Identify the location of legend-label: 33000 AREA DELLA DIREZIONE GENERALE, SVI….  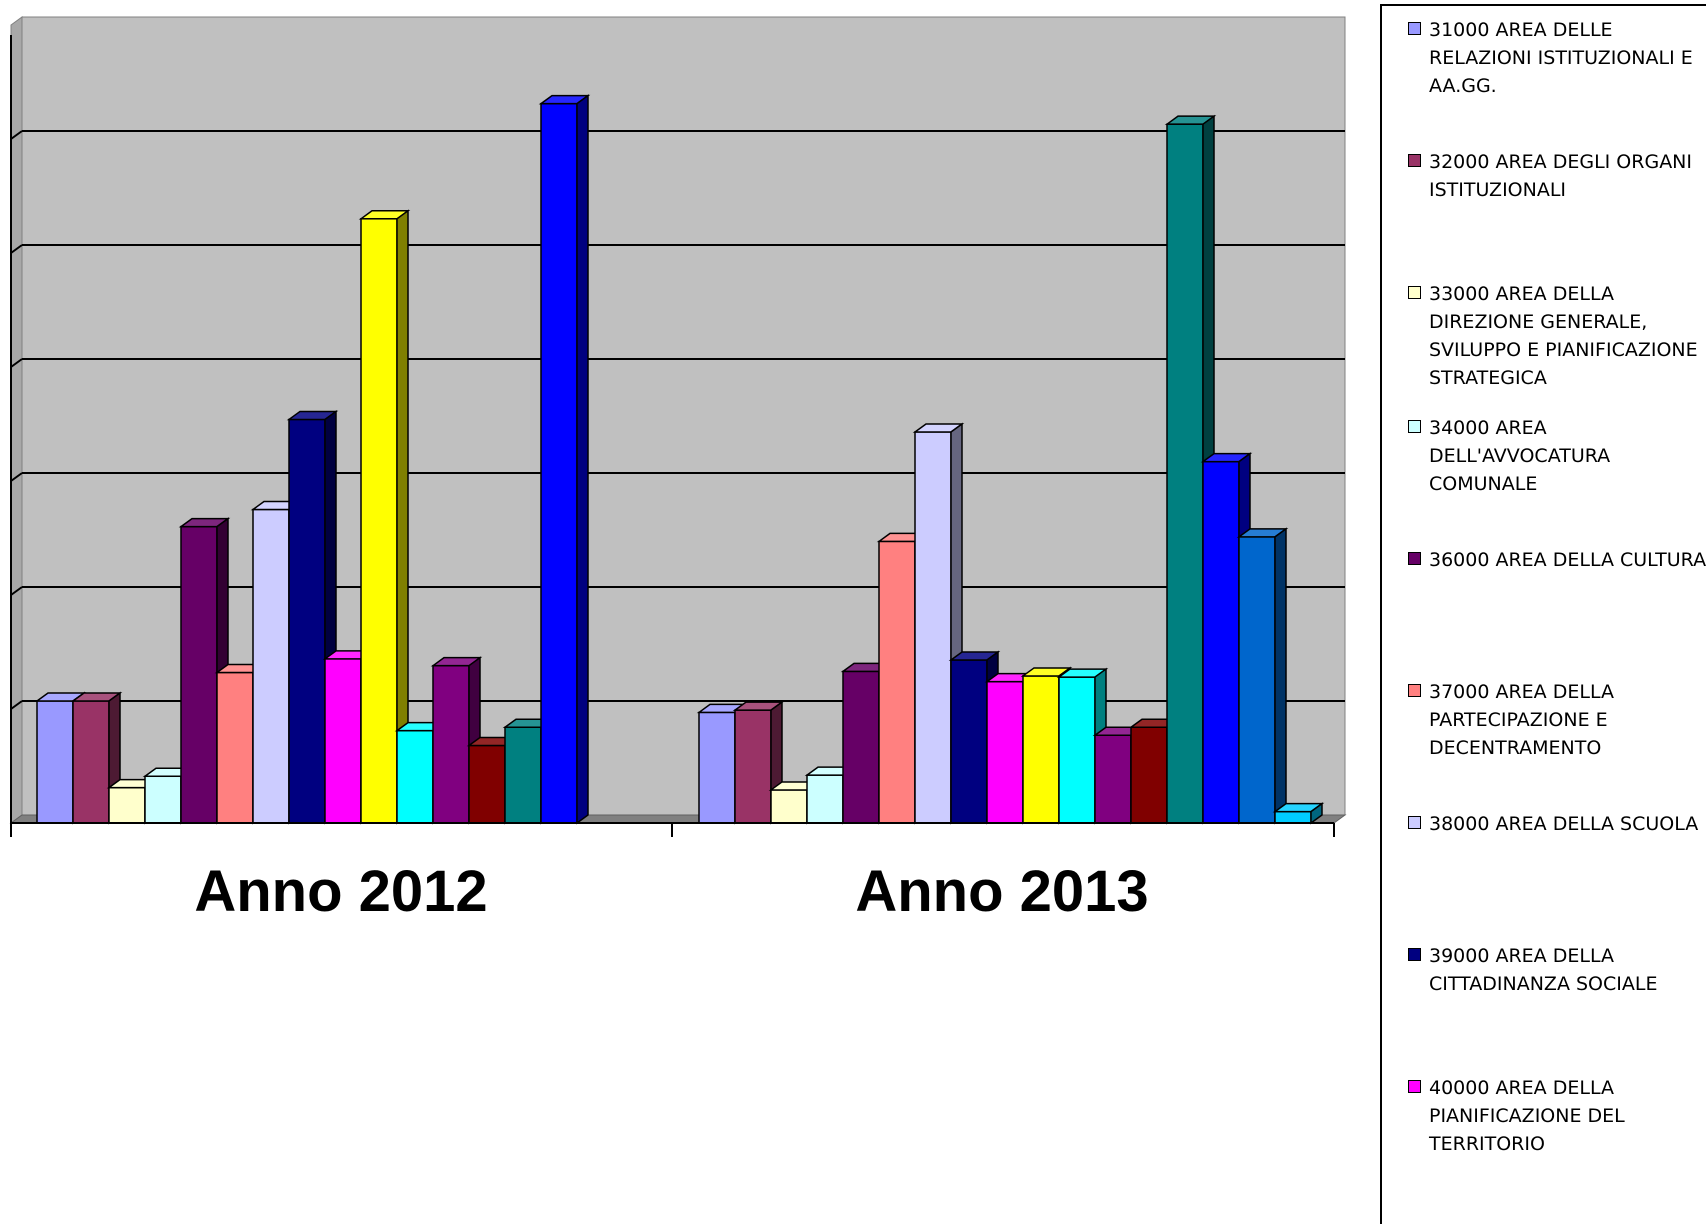
(1563, 336).